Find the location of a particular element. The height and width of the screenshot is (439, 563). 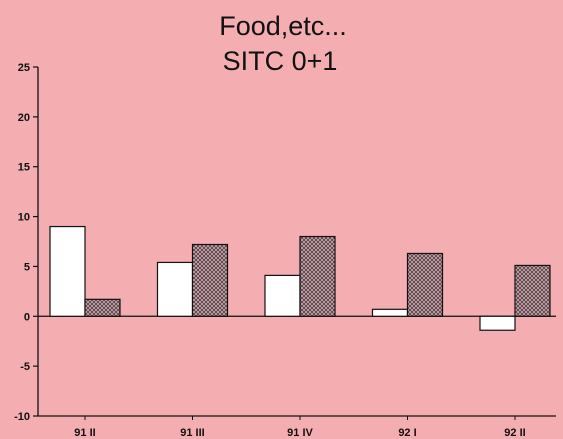

y-tick-label: 20 is located at coordinates (24, 118).